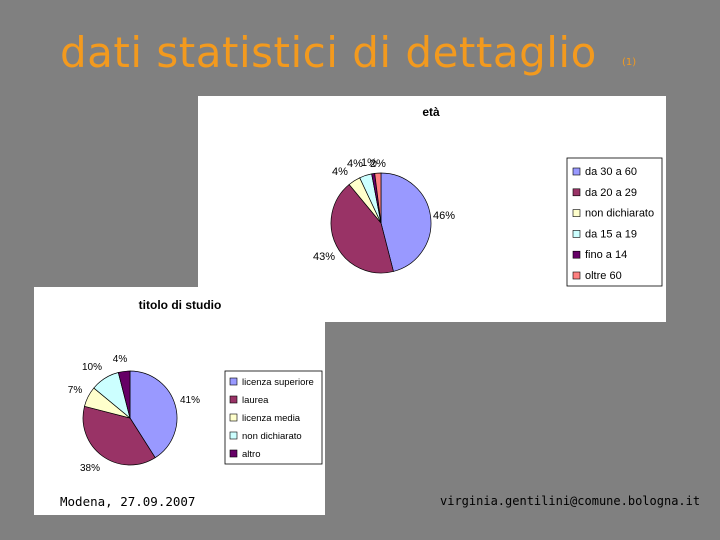 This screenshot has width=720, height=540. I want to click on age-legend-swatch-non-dichiarato, so click(576, 213).